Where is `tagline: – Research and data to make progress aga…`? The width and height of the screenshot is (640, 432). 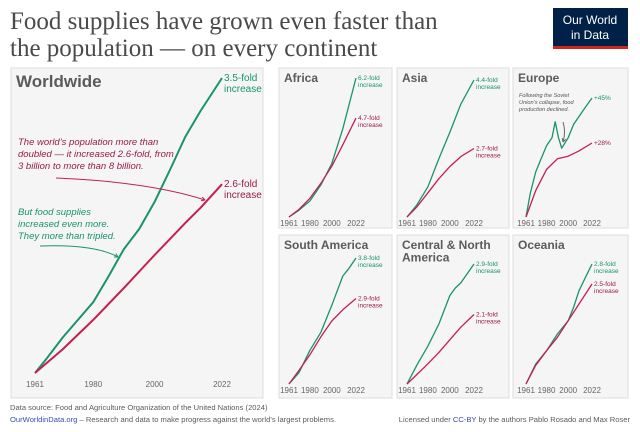 tagline: – Research and data to make progress aga… is located at coordinates (206, 419).